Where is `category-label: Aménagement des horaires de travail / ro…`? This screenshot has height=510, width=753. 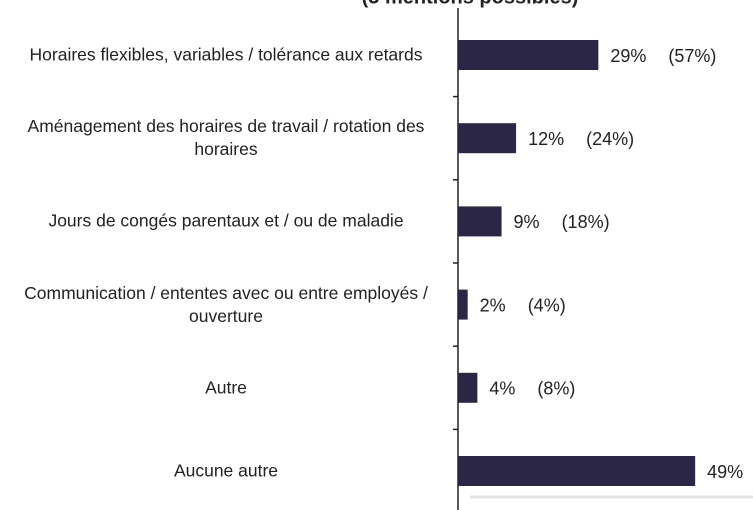 category-label: Aménagement des horaires de travail / ro… is located at coordinates (226, 138).